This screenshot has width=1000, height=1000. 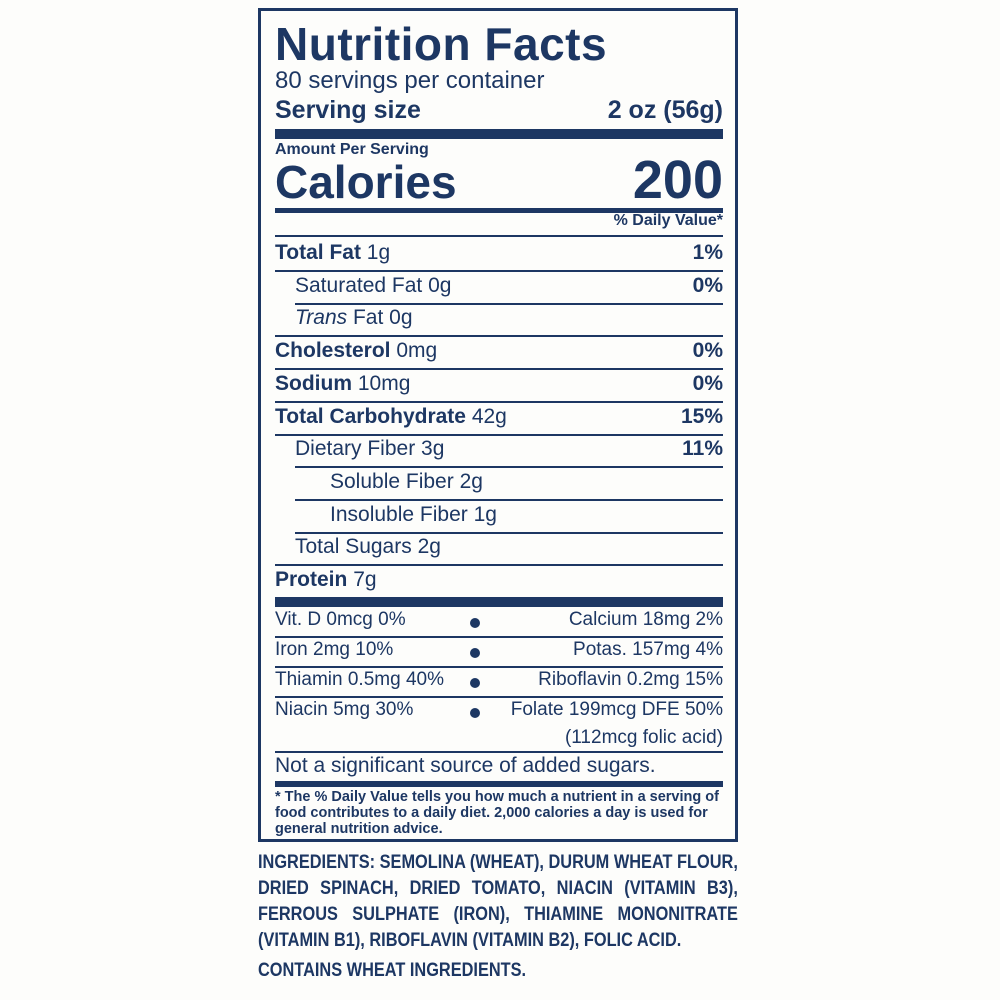 I want to click on vitamin-left: Thiamin 0.5mg 40%, so click(x=359, y=679).